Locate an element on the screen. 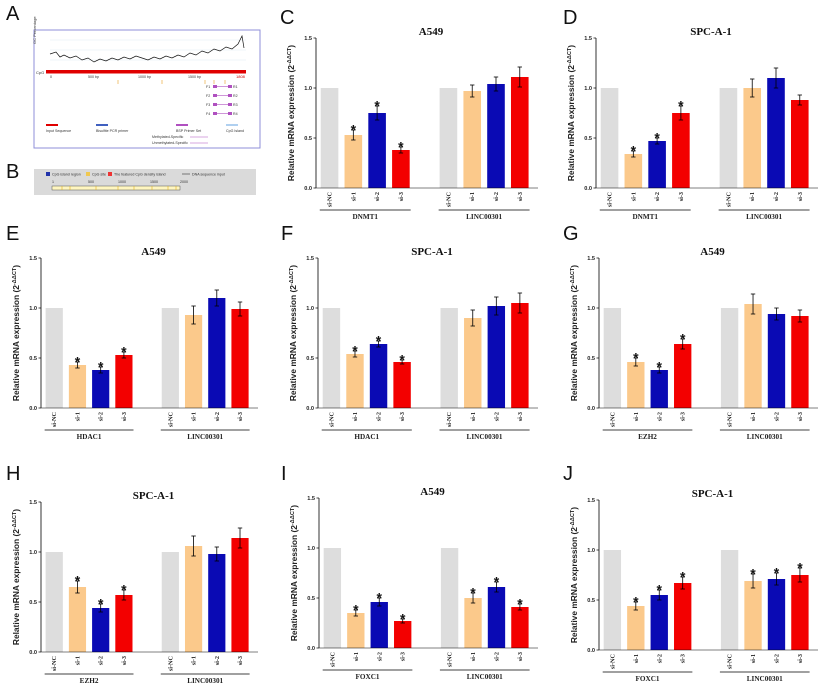 The height and width of the screenshot is (685, 827). chart-title: SPC-A-1 is located at coordinates (432, 252).